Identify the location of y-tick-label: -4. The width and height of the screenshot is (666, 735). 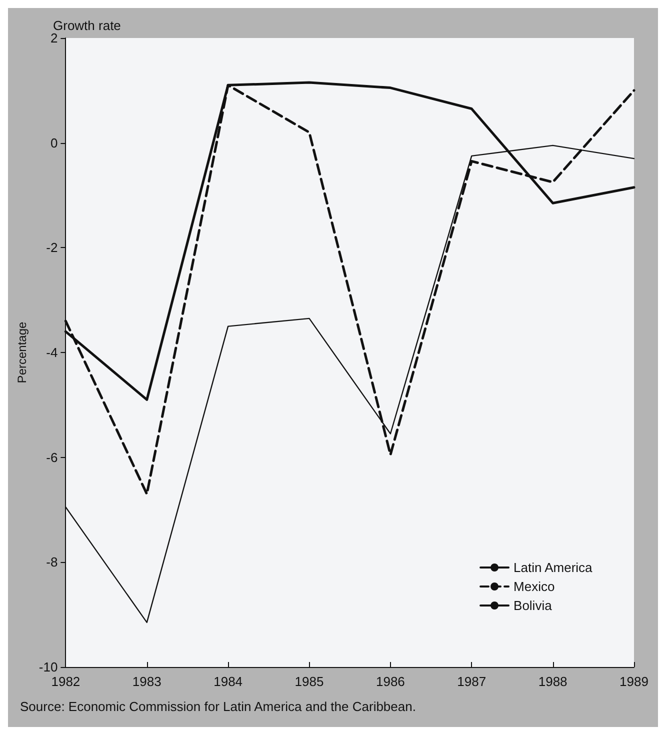
(52, 352).